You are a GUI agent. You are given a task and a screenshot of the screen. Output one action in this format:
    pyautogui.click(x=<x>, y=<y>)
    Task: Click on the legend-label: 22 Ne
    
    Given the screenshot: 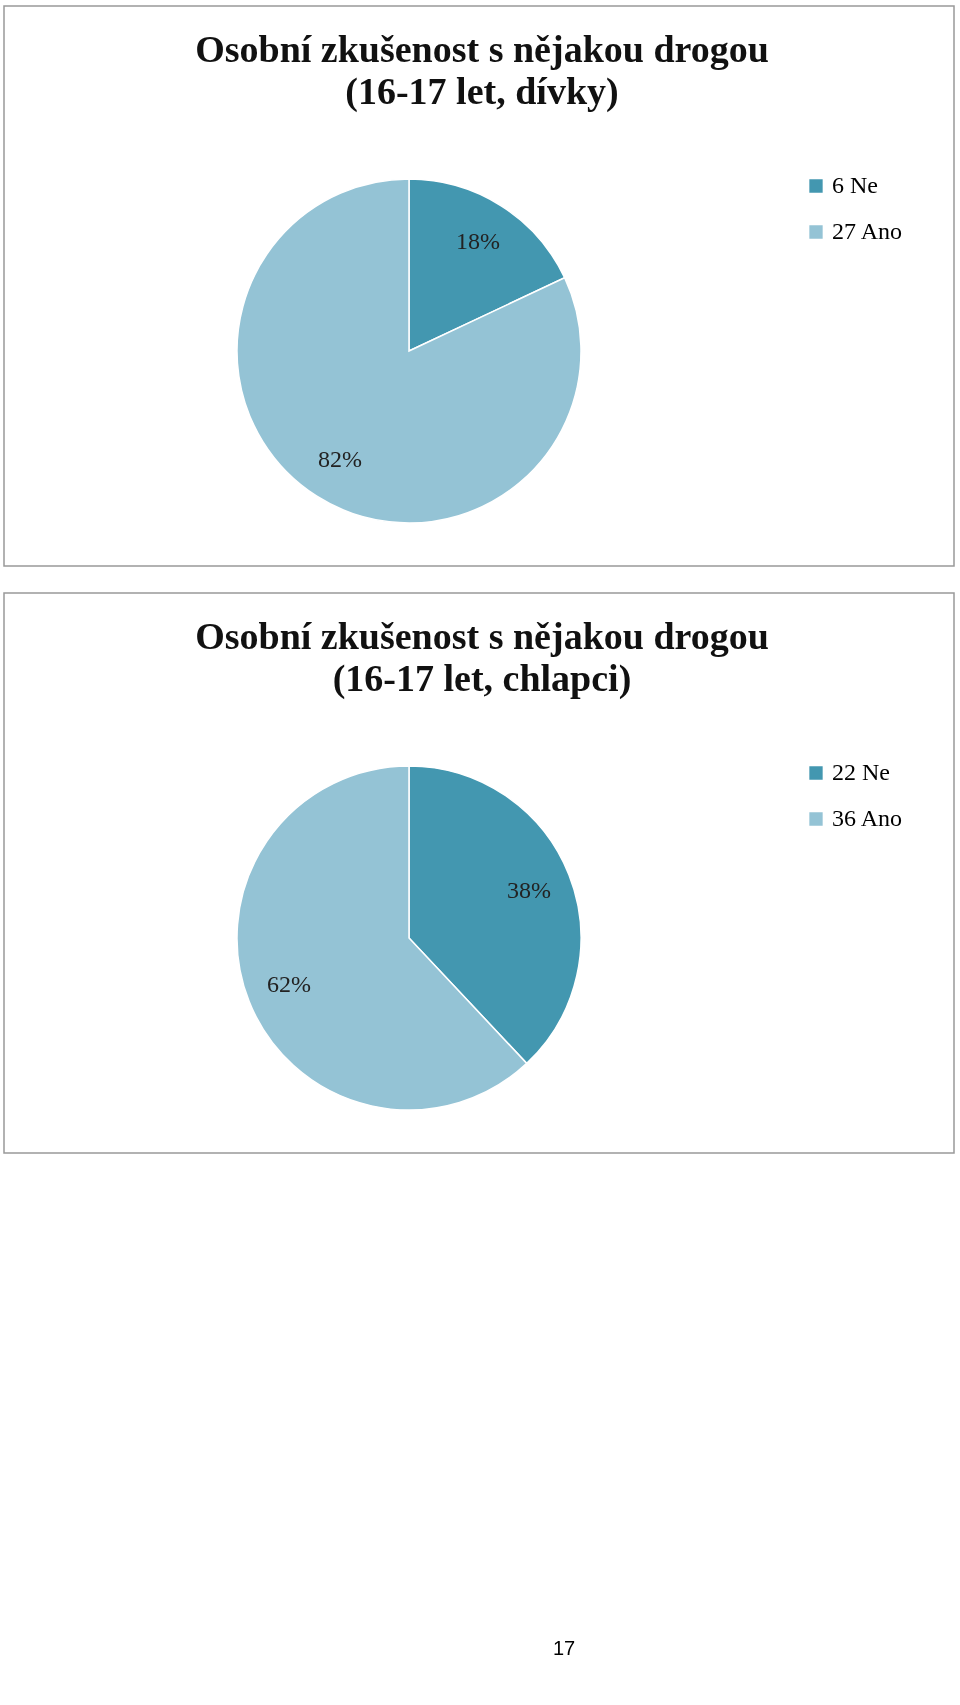 What is the action you would take?
    pyautogui.click(x=861, y=772)
    